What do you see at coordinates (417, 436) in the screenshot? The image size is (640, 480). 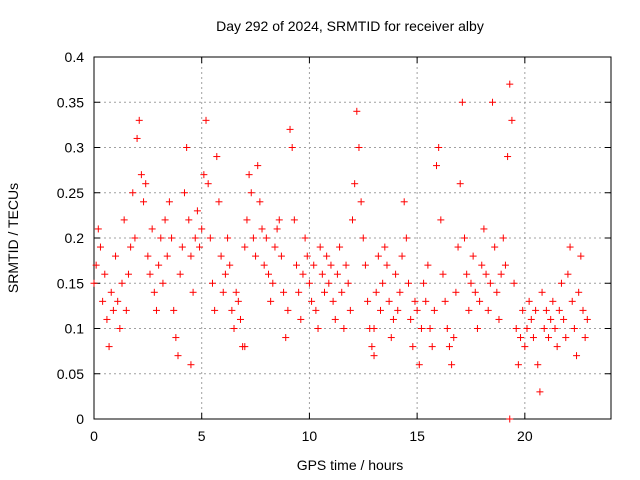 I see `x-tick-label: 15` at bounding box center [417, 436].